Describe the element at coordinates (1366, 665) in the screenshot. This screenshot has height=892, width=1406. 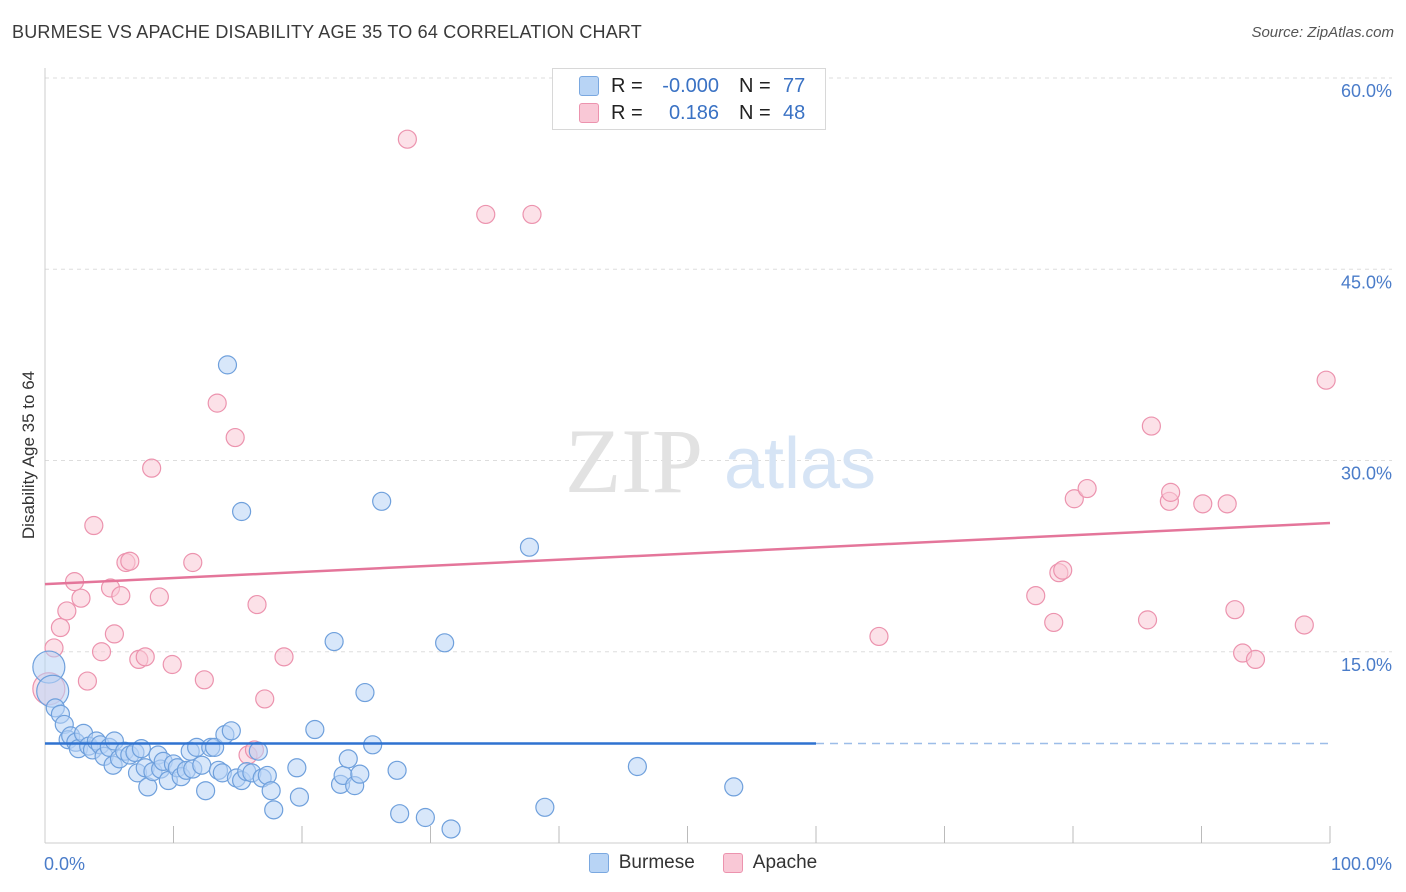
I see `y-tick-label: 15.0%` at that location.